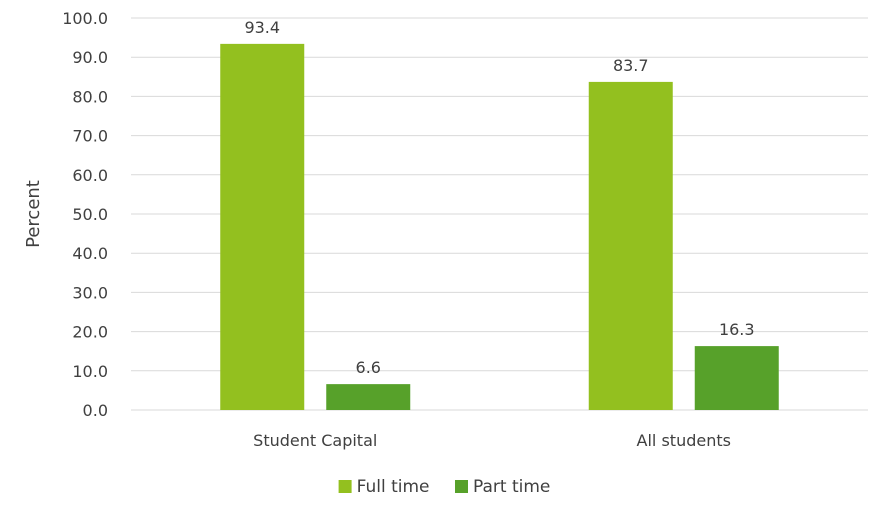 The width and height of the screenshot is (883, 508). I want to click on y-tick-label: 0.0, so click(95, 410).